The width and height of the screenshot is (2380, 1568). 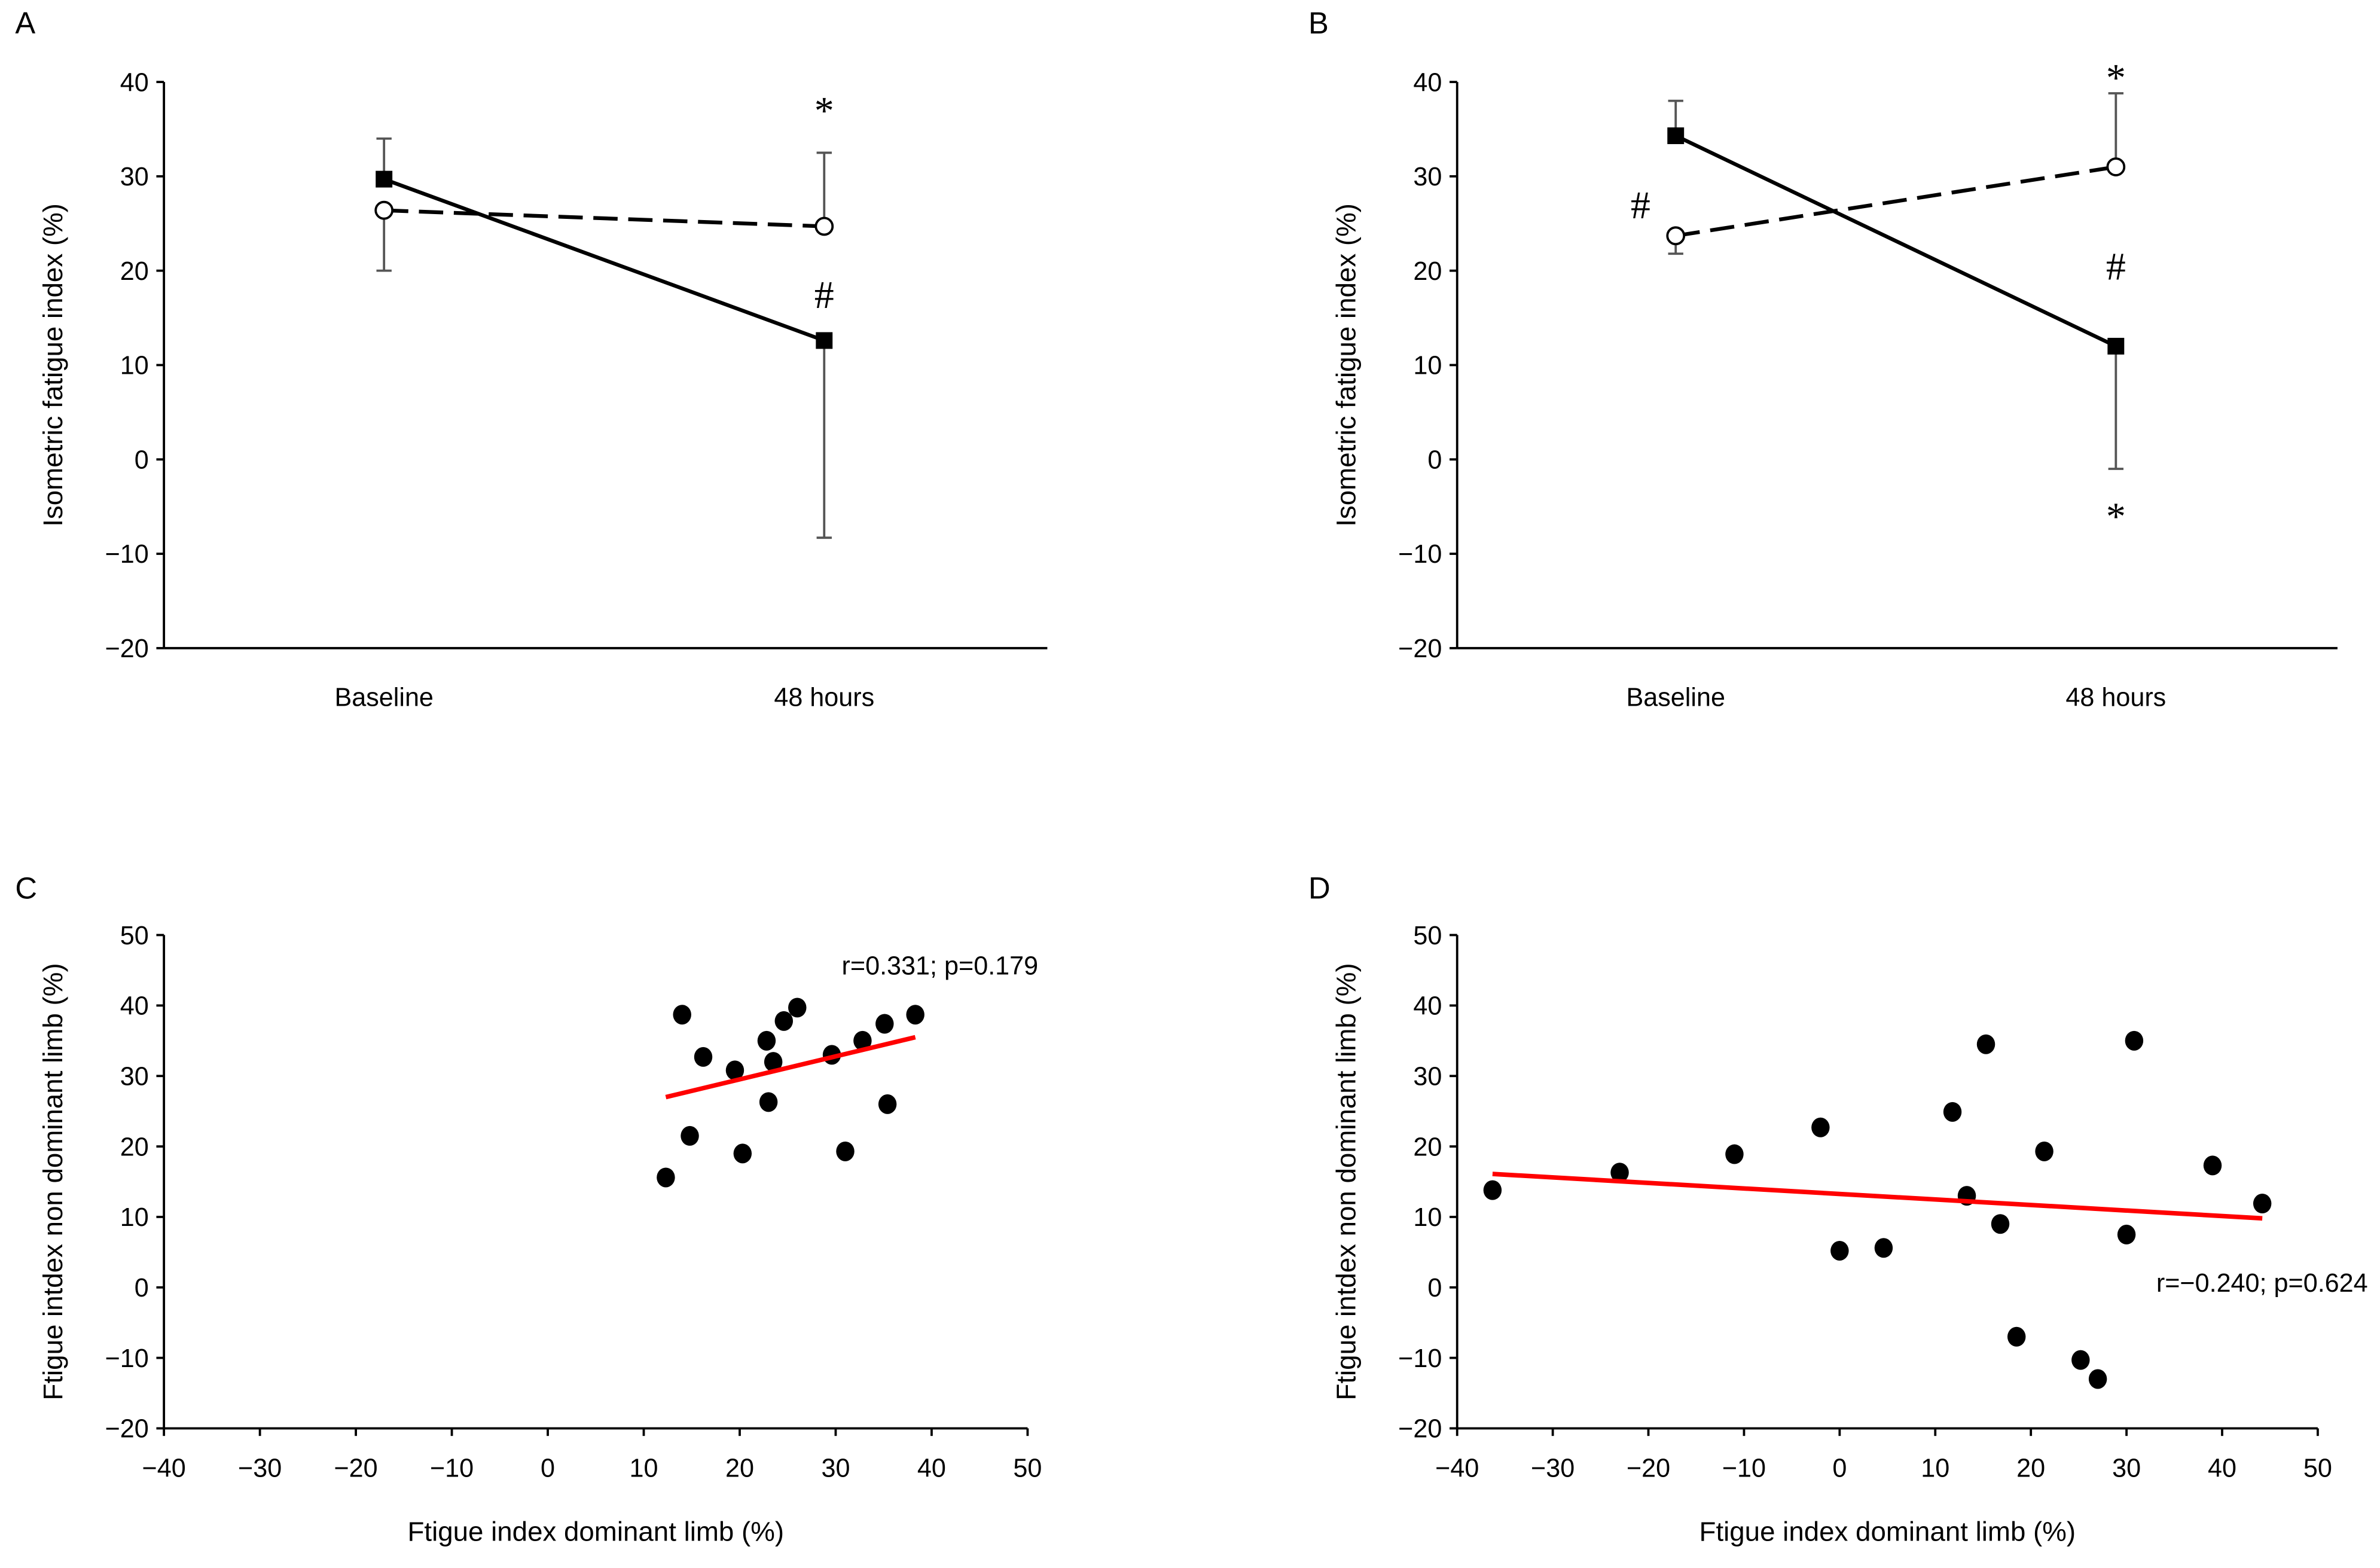 What do you see at coordinates (1319, 888) in the screenshot?
I see `panel-label: D` at bounding box center [1319, 888].